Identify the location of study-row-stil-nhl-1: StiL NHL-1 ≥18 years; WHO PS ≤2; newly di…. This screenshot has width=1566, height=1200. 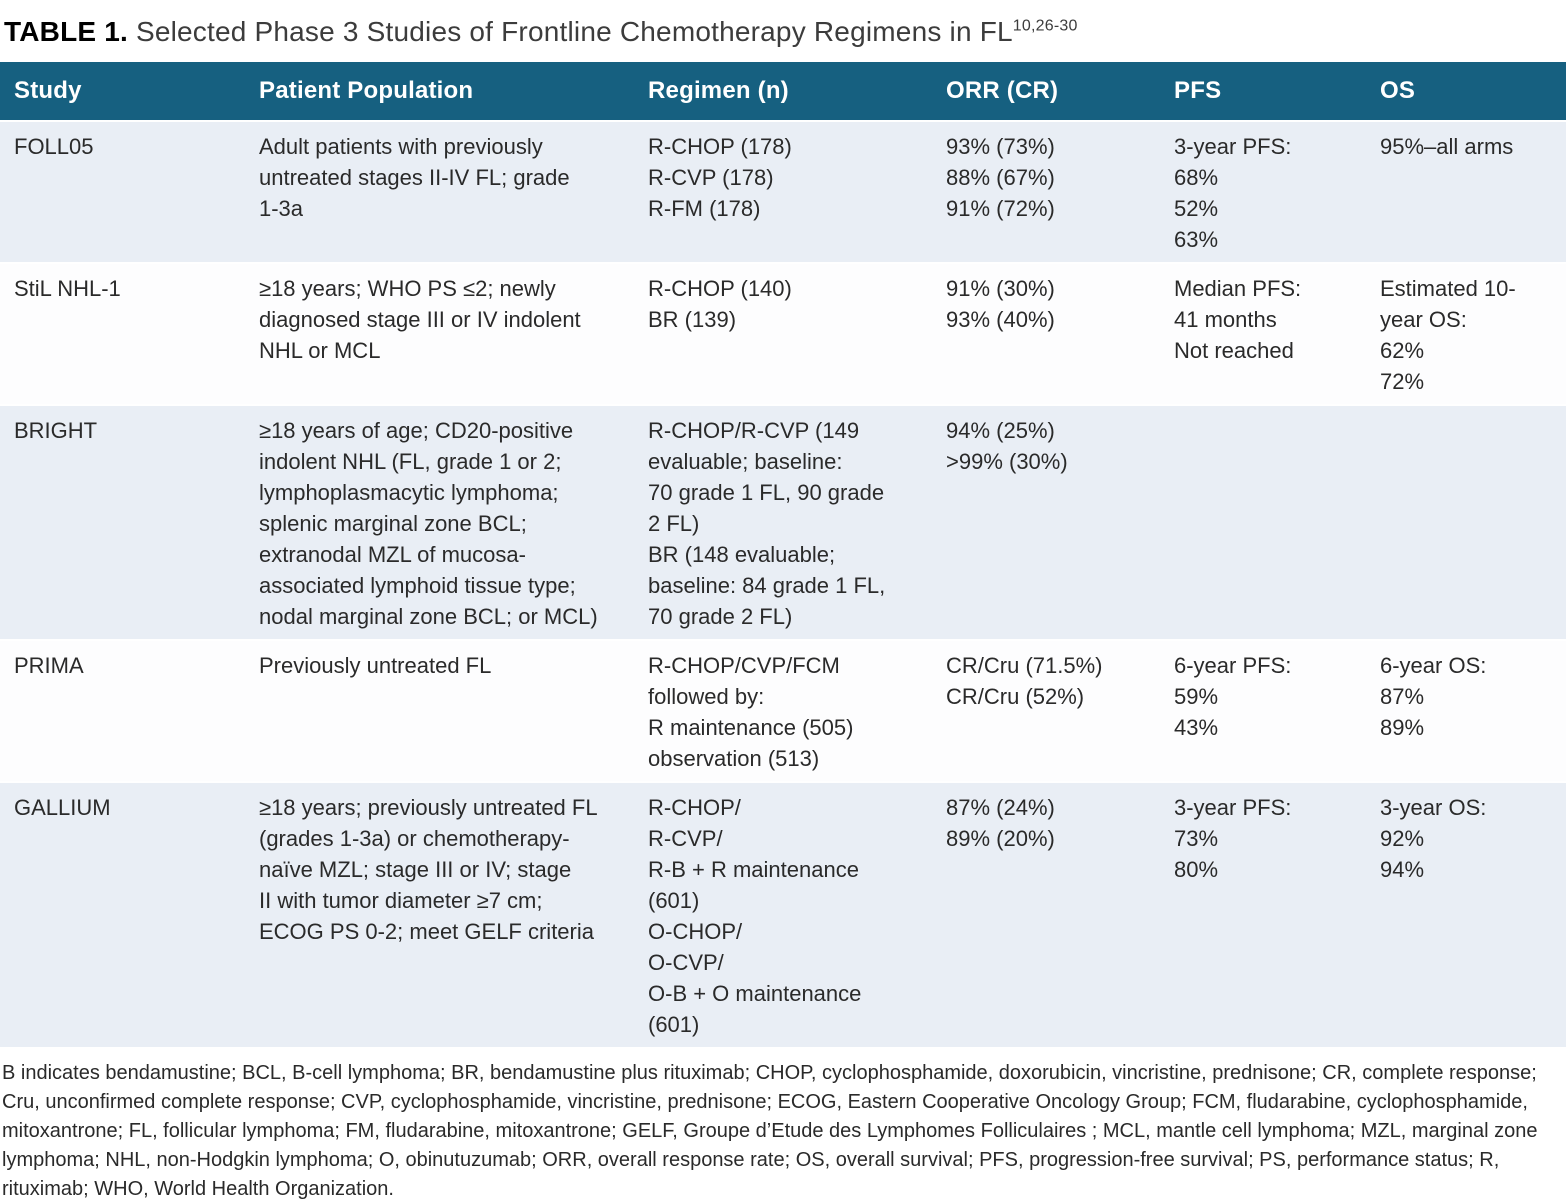
(783, 335).